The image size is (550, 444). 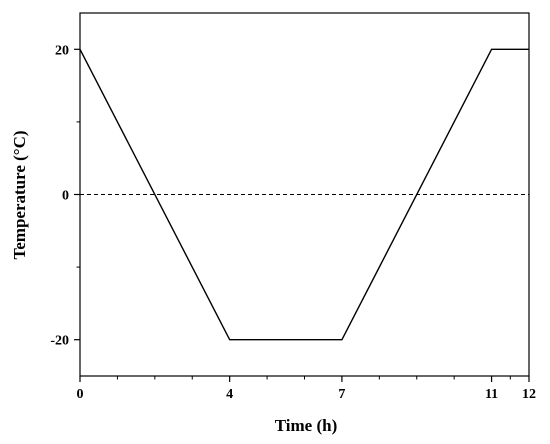 I want to click on y-tick-label: -20, so click(x=59, y=341).